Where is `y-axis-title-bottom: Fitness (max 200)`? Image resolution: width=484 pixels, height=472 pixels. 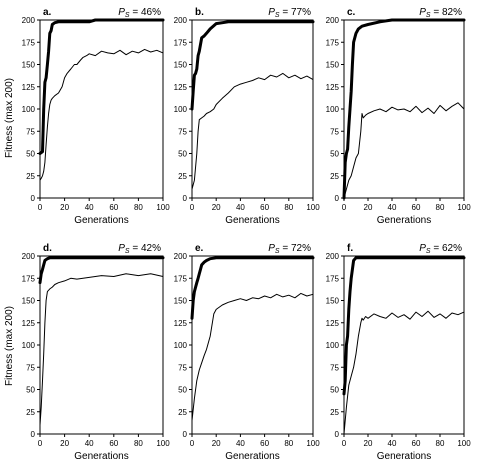 y-axis-title-bottom: Fitness (max 200) is located at coordinates (9, 346).